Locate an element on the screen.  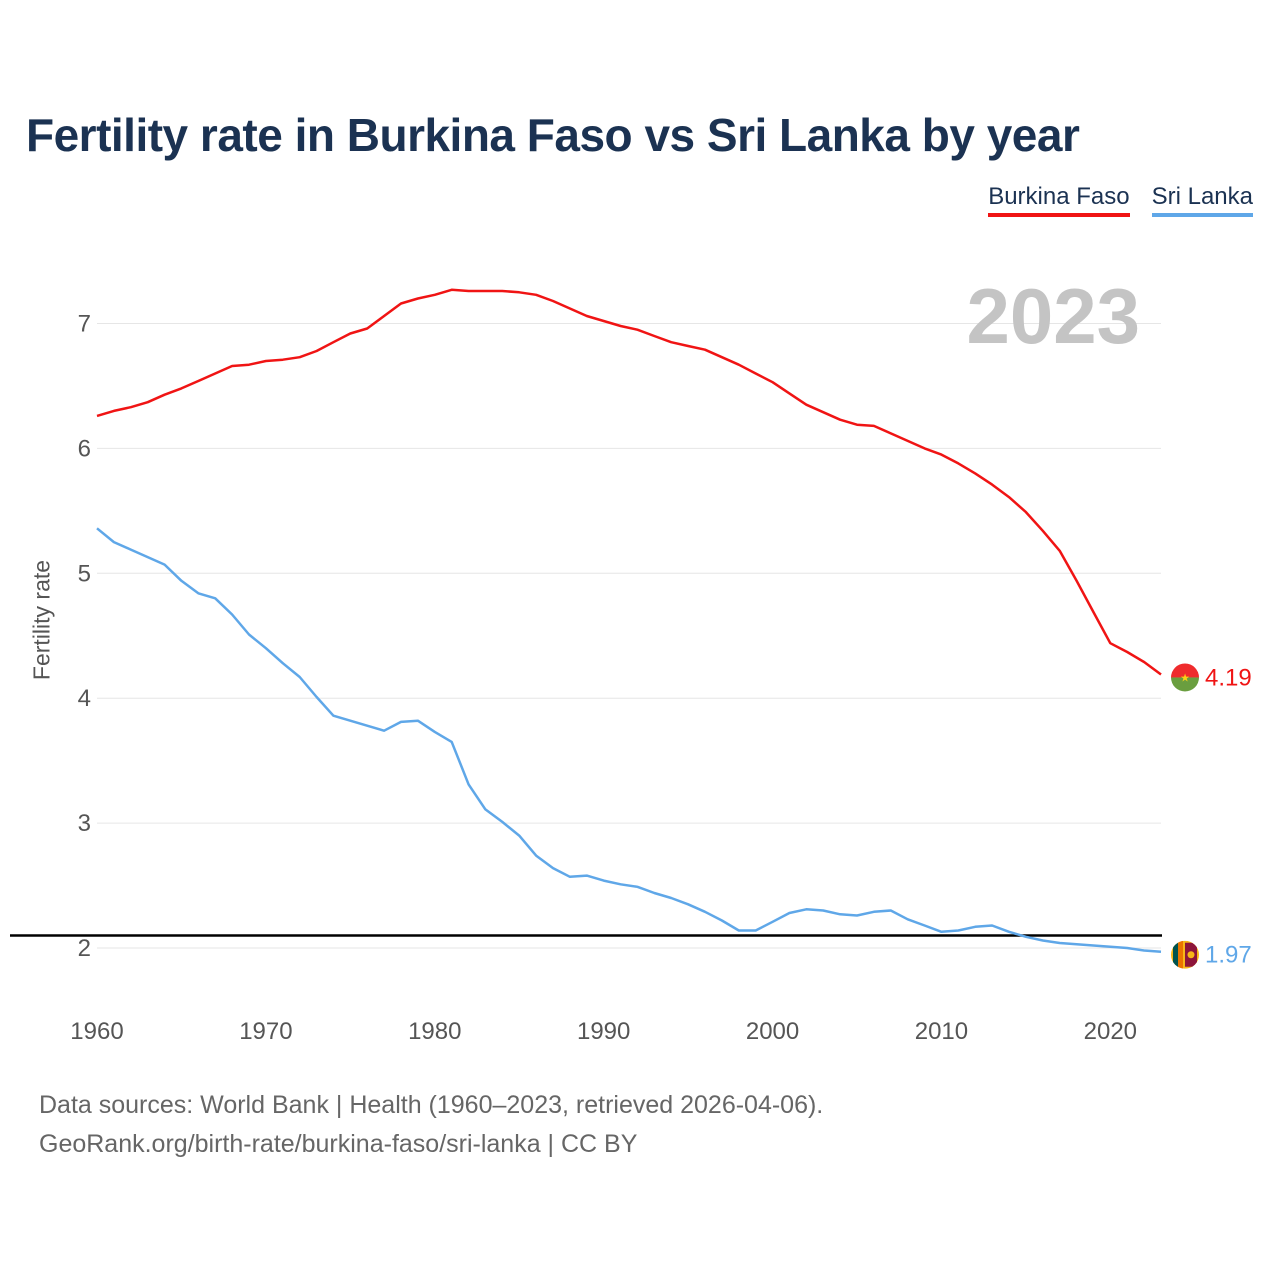
year-label: 2023 is located at coordinates (1053, 316).